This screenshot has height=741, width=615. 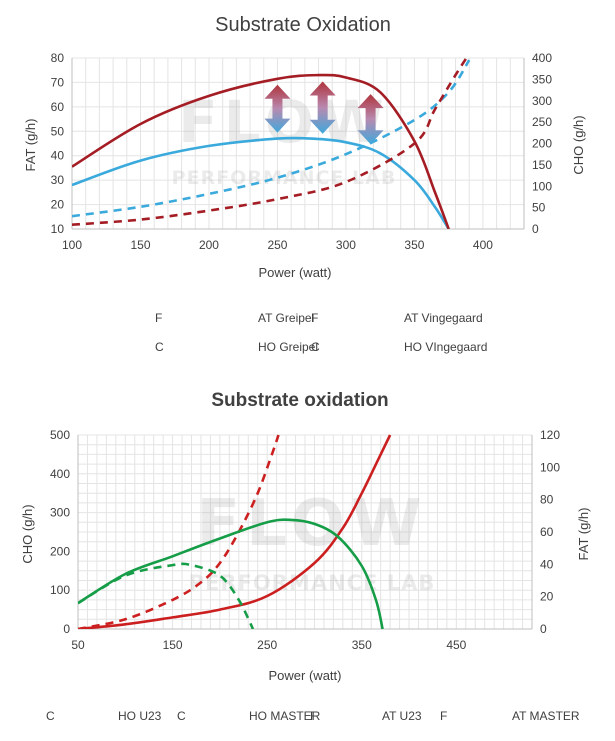 What do you see at coordinates (249, 716) in the screenshot?
I see `chart2-legend-label-cho-master: CHO MASTER` at bounding box center [249, 716].